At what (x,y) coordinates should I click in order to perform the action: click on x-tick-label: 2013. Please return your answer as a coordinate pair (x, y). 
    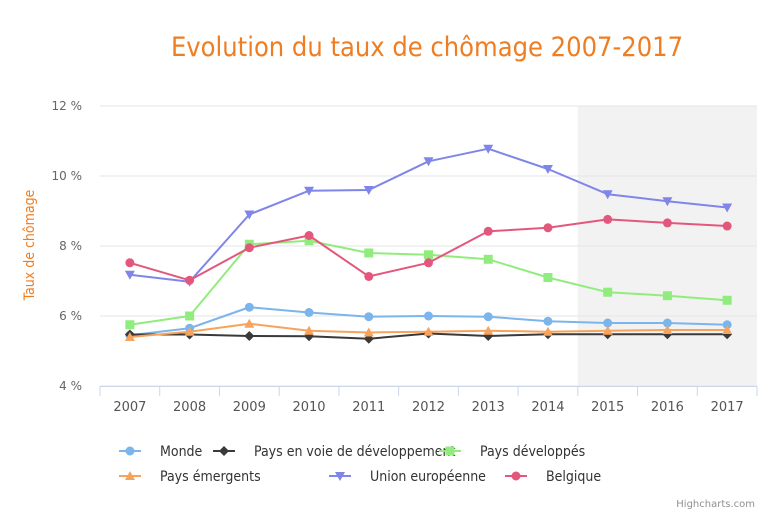
    Looking at the image, I should click on (488, 407).